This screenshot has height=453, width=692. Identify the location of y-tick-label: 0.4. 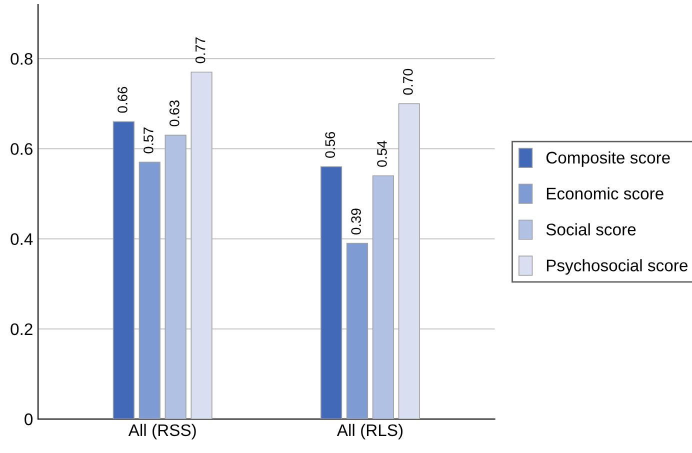
(21, 239).